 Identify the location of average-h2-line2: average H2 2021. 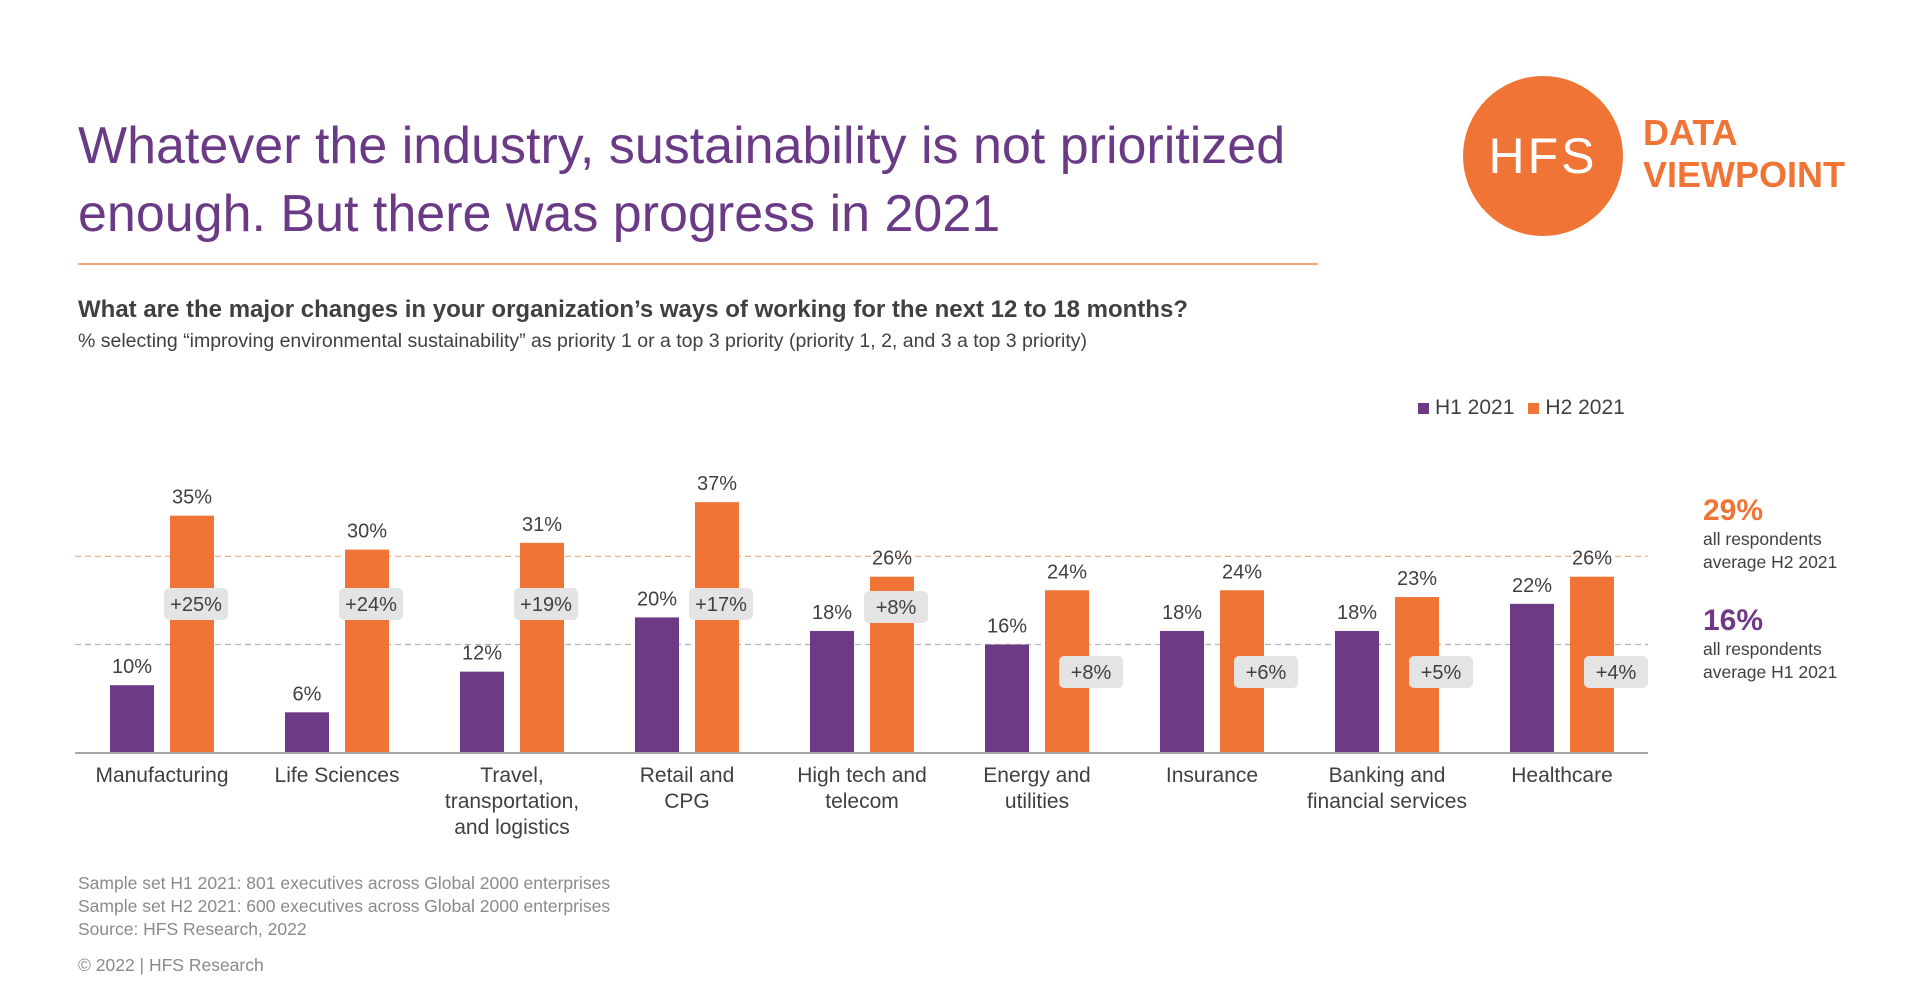
(1770, 562).